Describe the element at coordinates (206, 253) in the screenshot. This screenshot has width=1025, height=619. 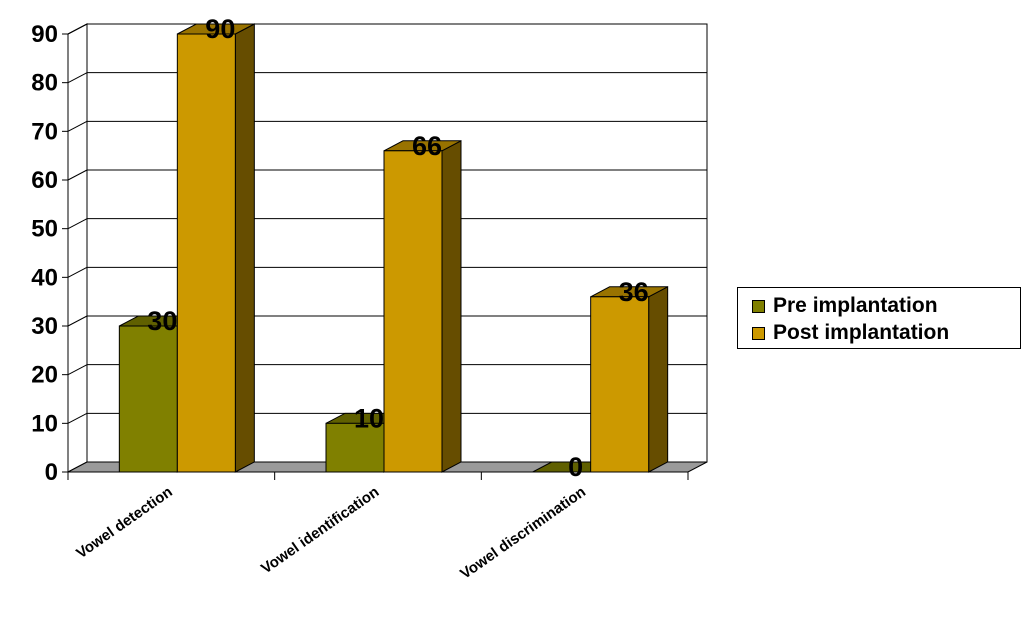
I see `bar-post-0-front` at that location.